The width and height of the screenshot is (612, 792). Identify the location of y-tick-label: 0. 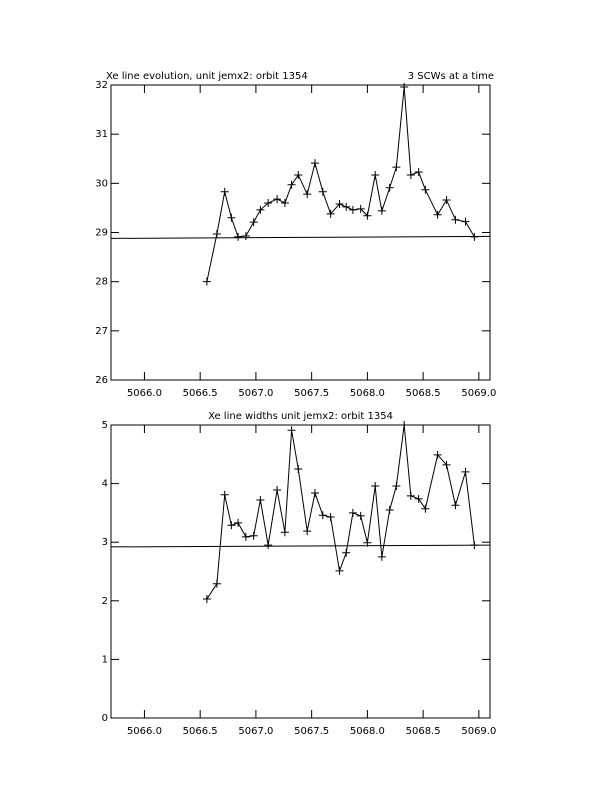
(105, 718).